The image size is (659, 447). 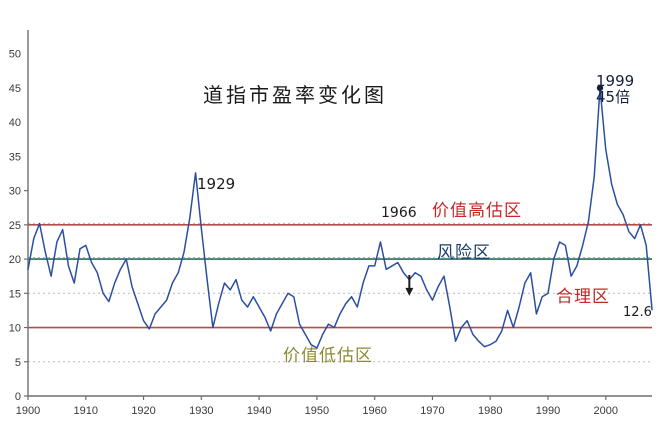 I want to click on svg-text: 40, so click(x=15, y=123).